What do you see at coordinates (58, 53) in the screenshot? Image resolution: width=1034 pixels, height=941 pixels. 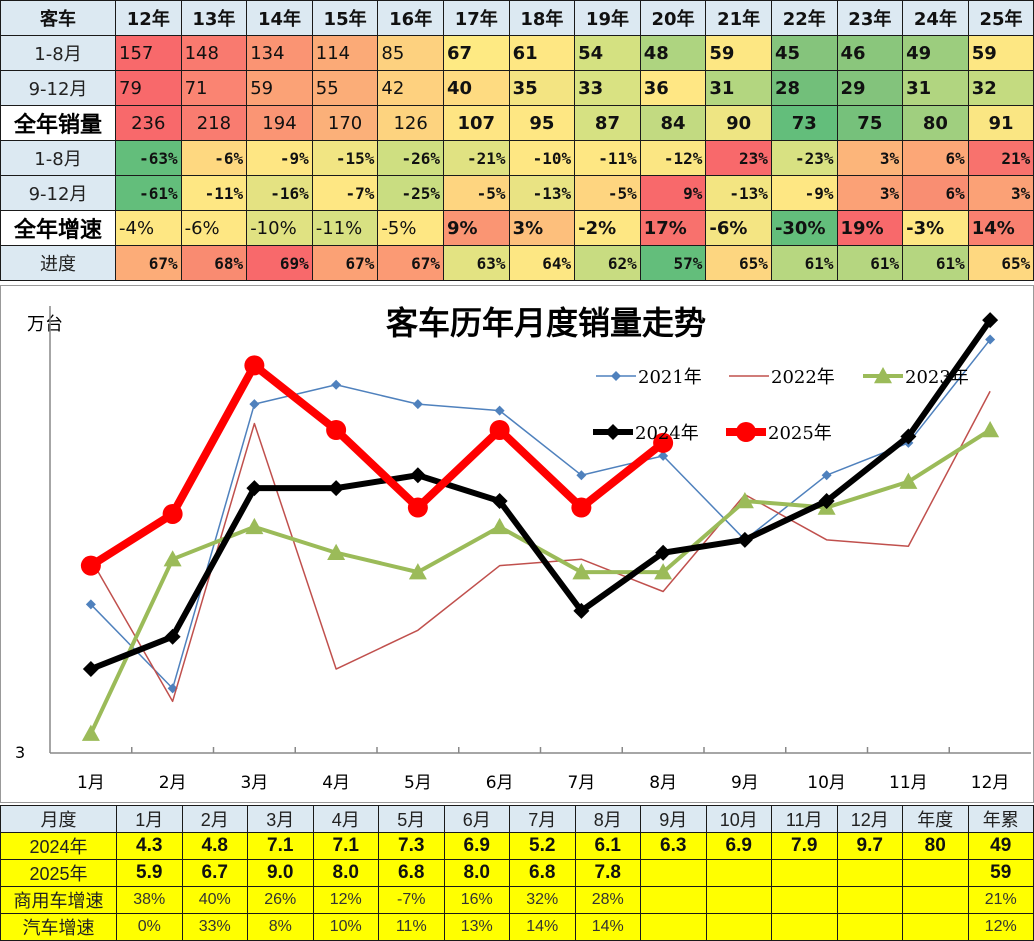 I see `row-label: 1-8月` at bounding box center [58, 53].